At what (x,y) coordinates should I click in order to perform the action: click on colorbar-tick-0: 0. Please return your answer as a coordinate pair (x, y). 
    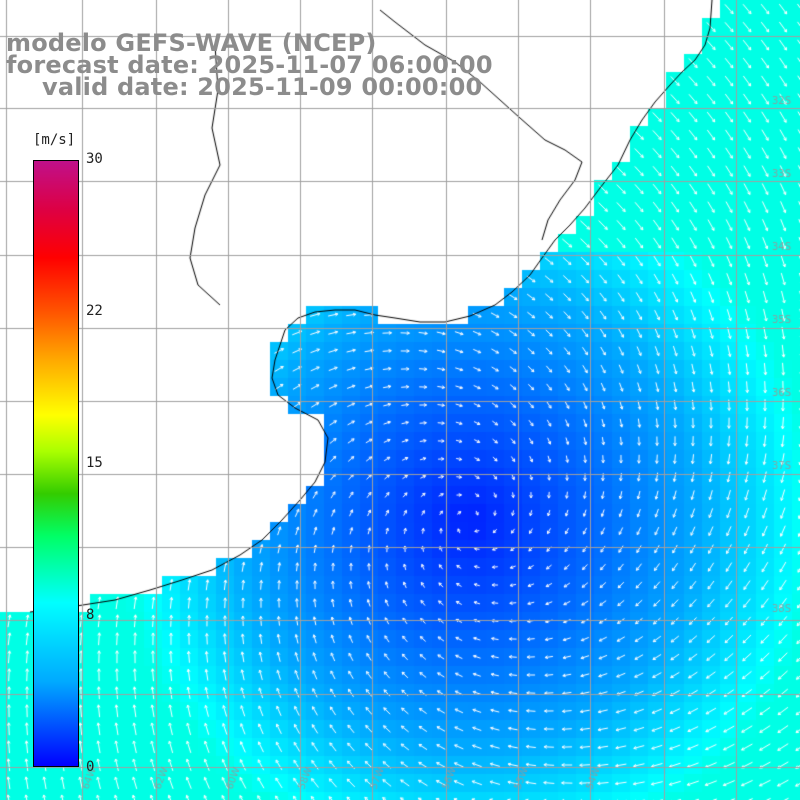
    Looking at the image, I should click on (90, 767).